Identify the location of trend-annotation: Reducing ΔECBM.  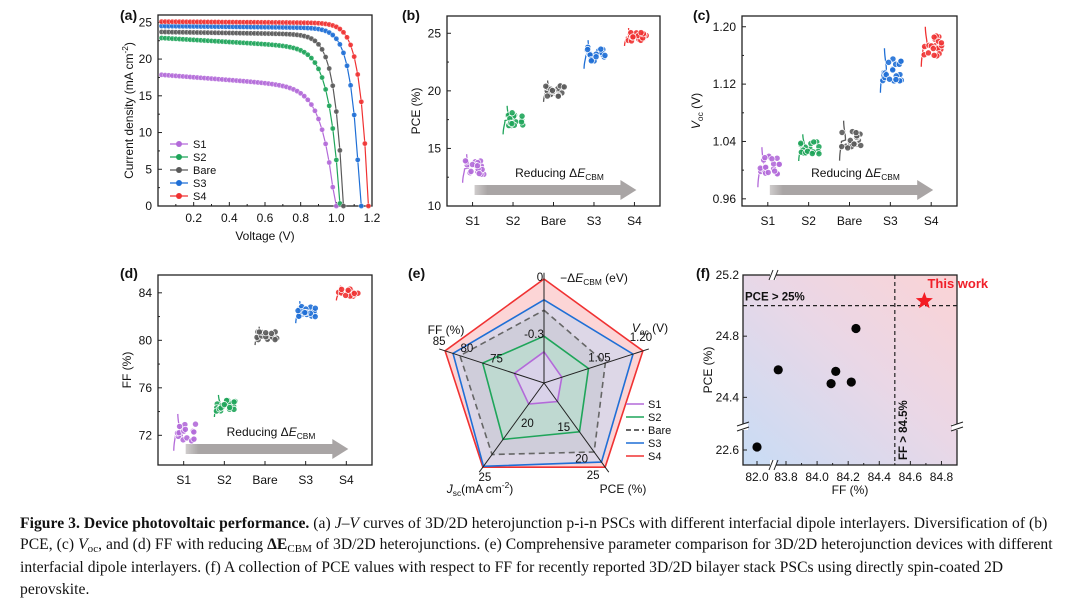
(271, 433).